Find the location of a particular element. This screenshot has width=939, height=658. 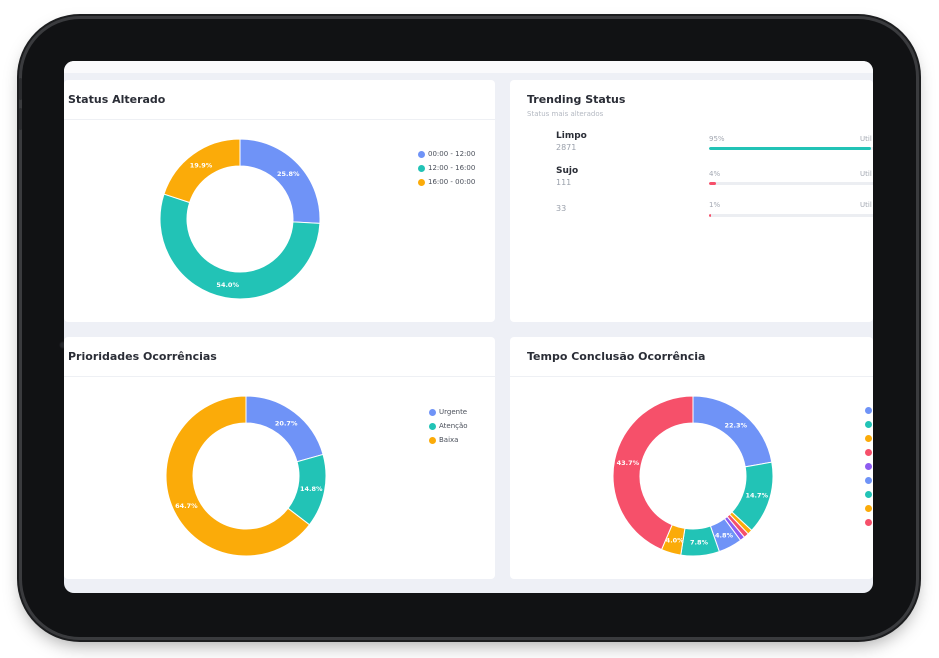

legend-item: 12:00 - 16:00 is located at coordinates (446, 168).